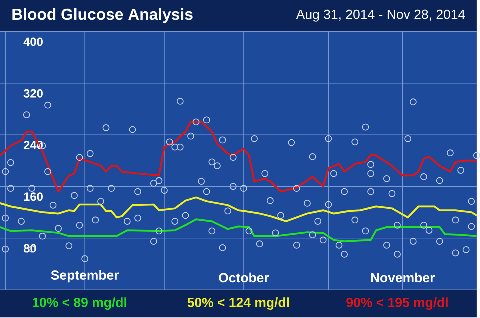  Describe the element at coordinates (79, 304) in the screenshot. I see `text: 10% < 89 mg/dl` at that location.